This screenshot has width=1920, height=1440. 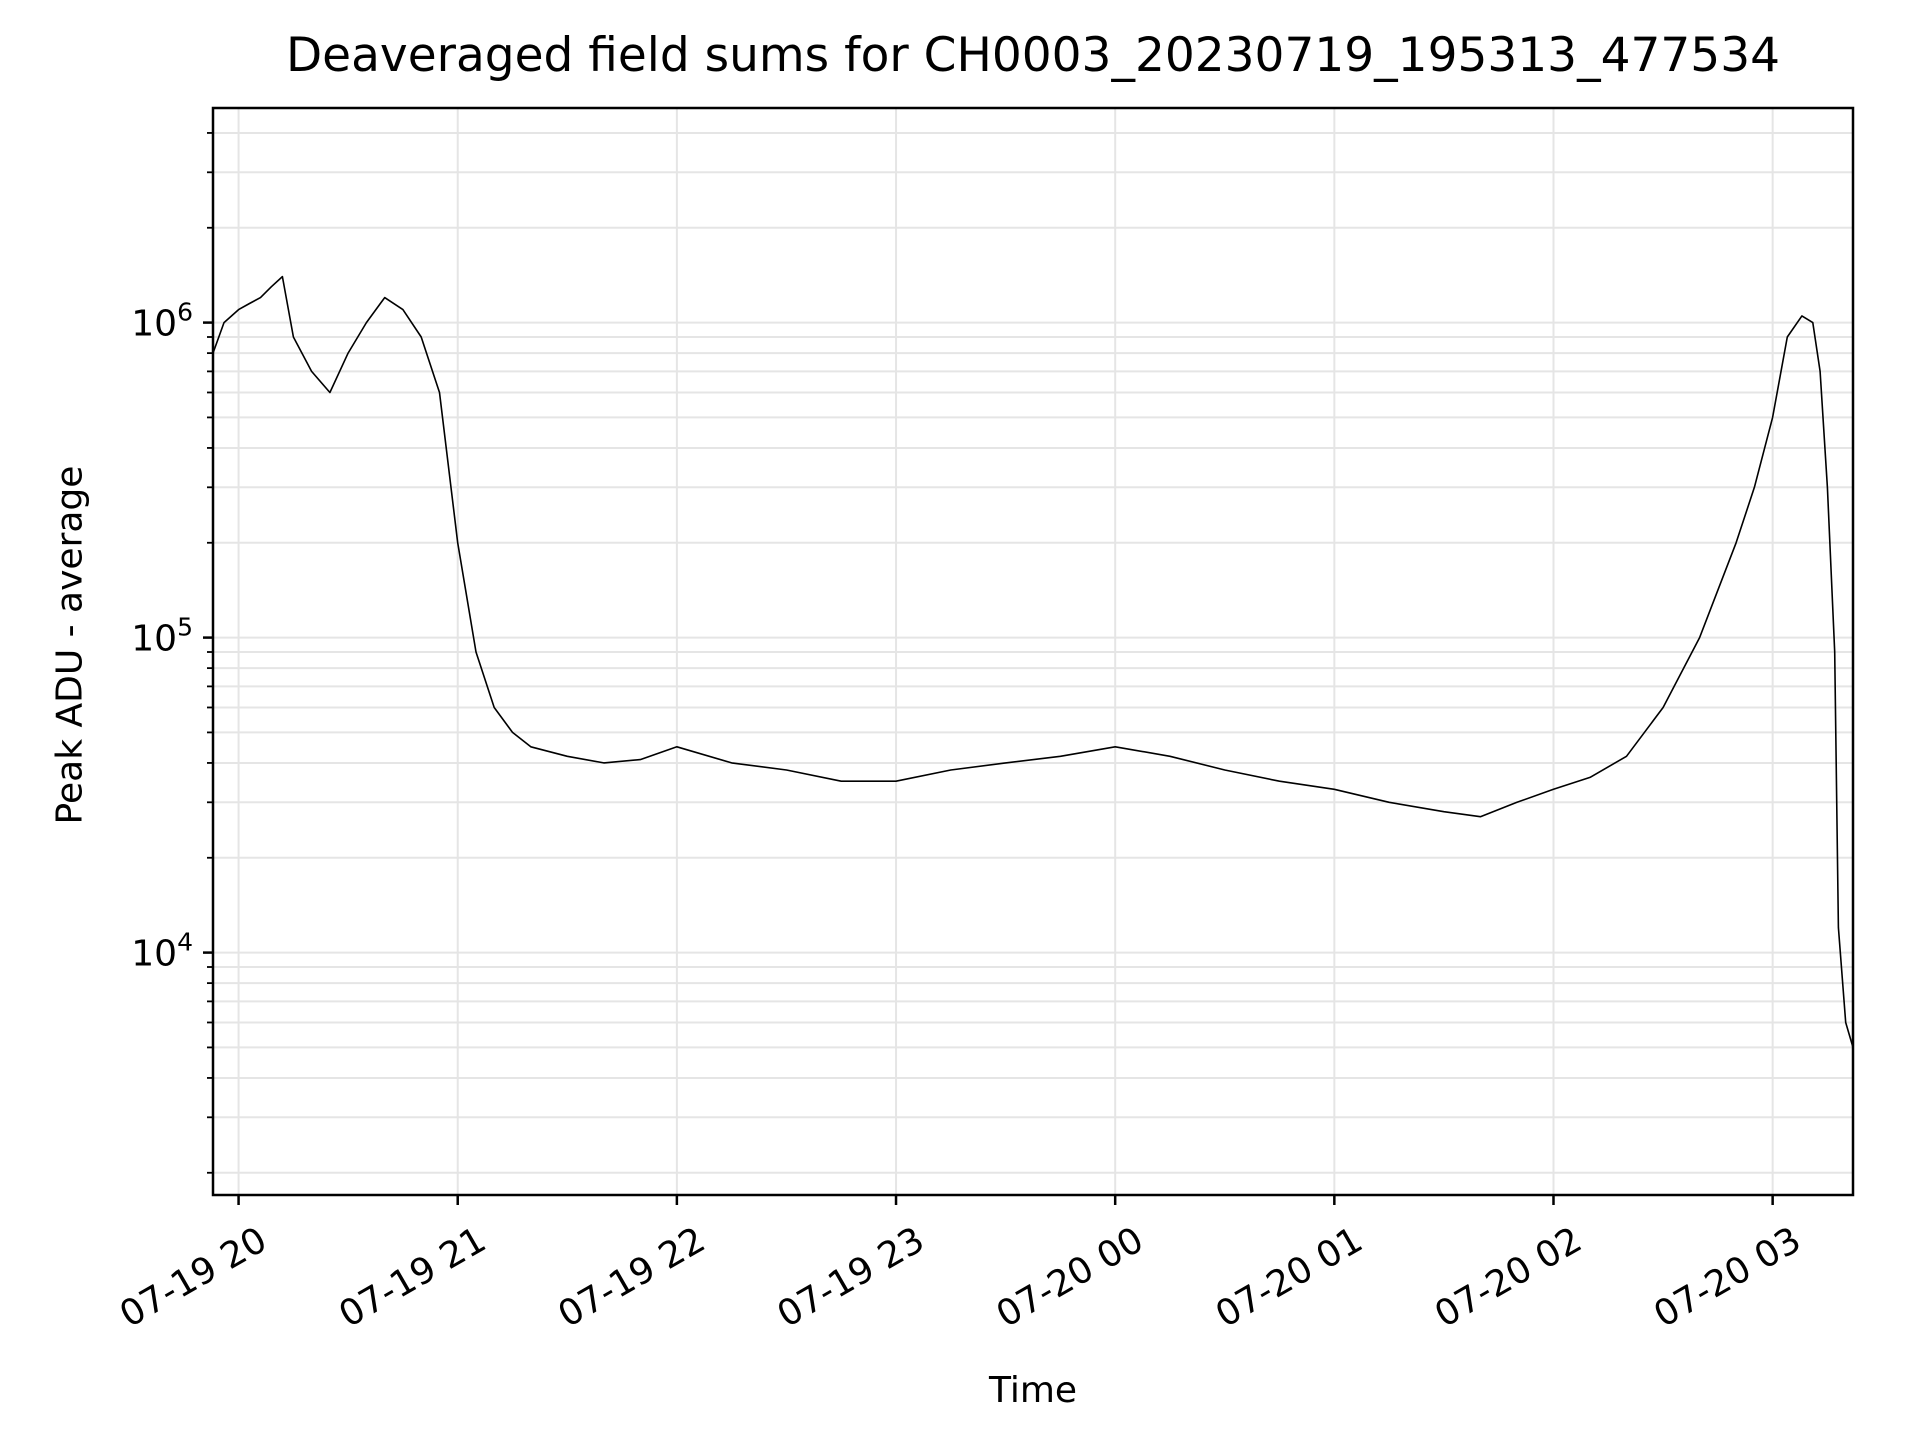 I want to click on x-tick-label: 07-19 22, so click(x=631, y=1277).